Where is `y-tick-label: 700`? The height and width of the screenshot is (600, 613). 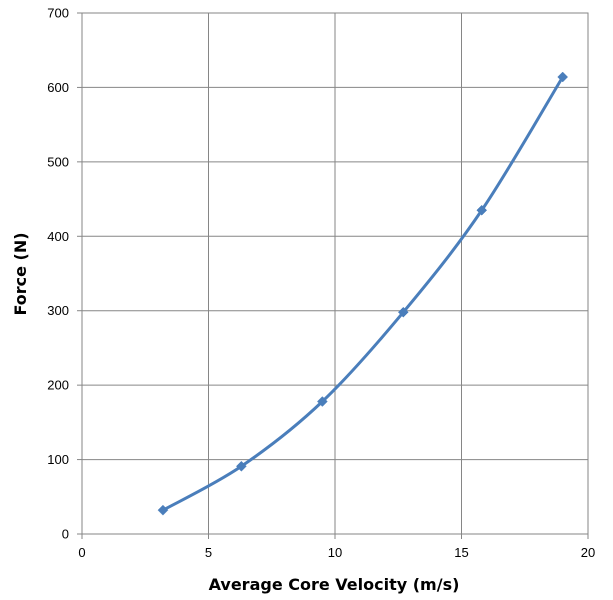
y-tick-label: 700 is located at coordinates (58, 13).